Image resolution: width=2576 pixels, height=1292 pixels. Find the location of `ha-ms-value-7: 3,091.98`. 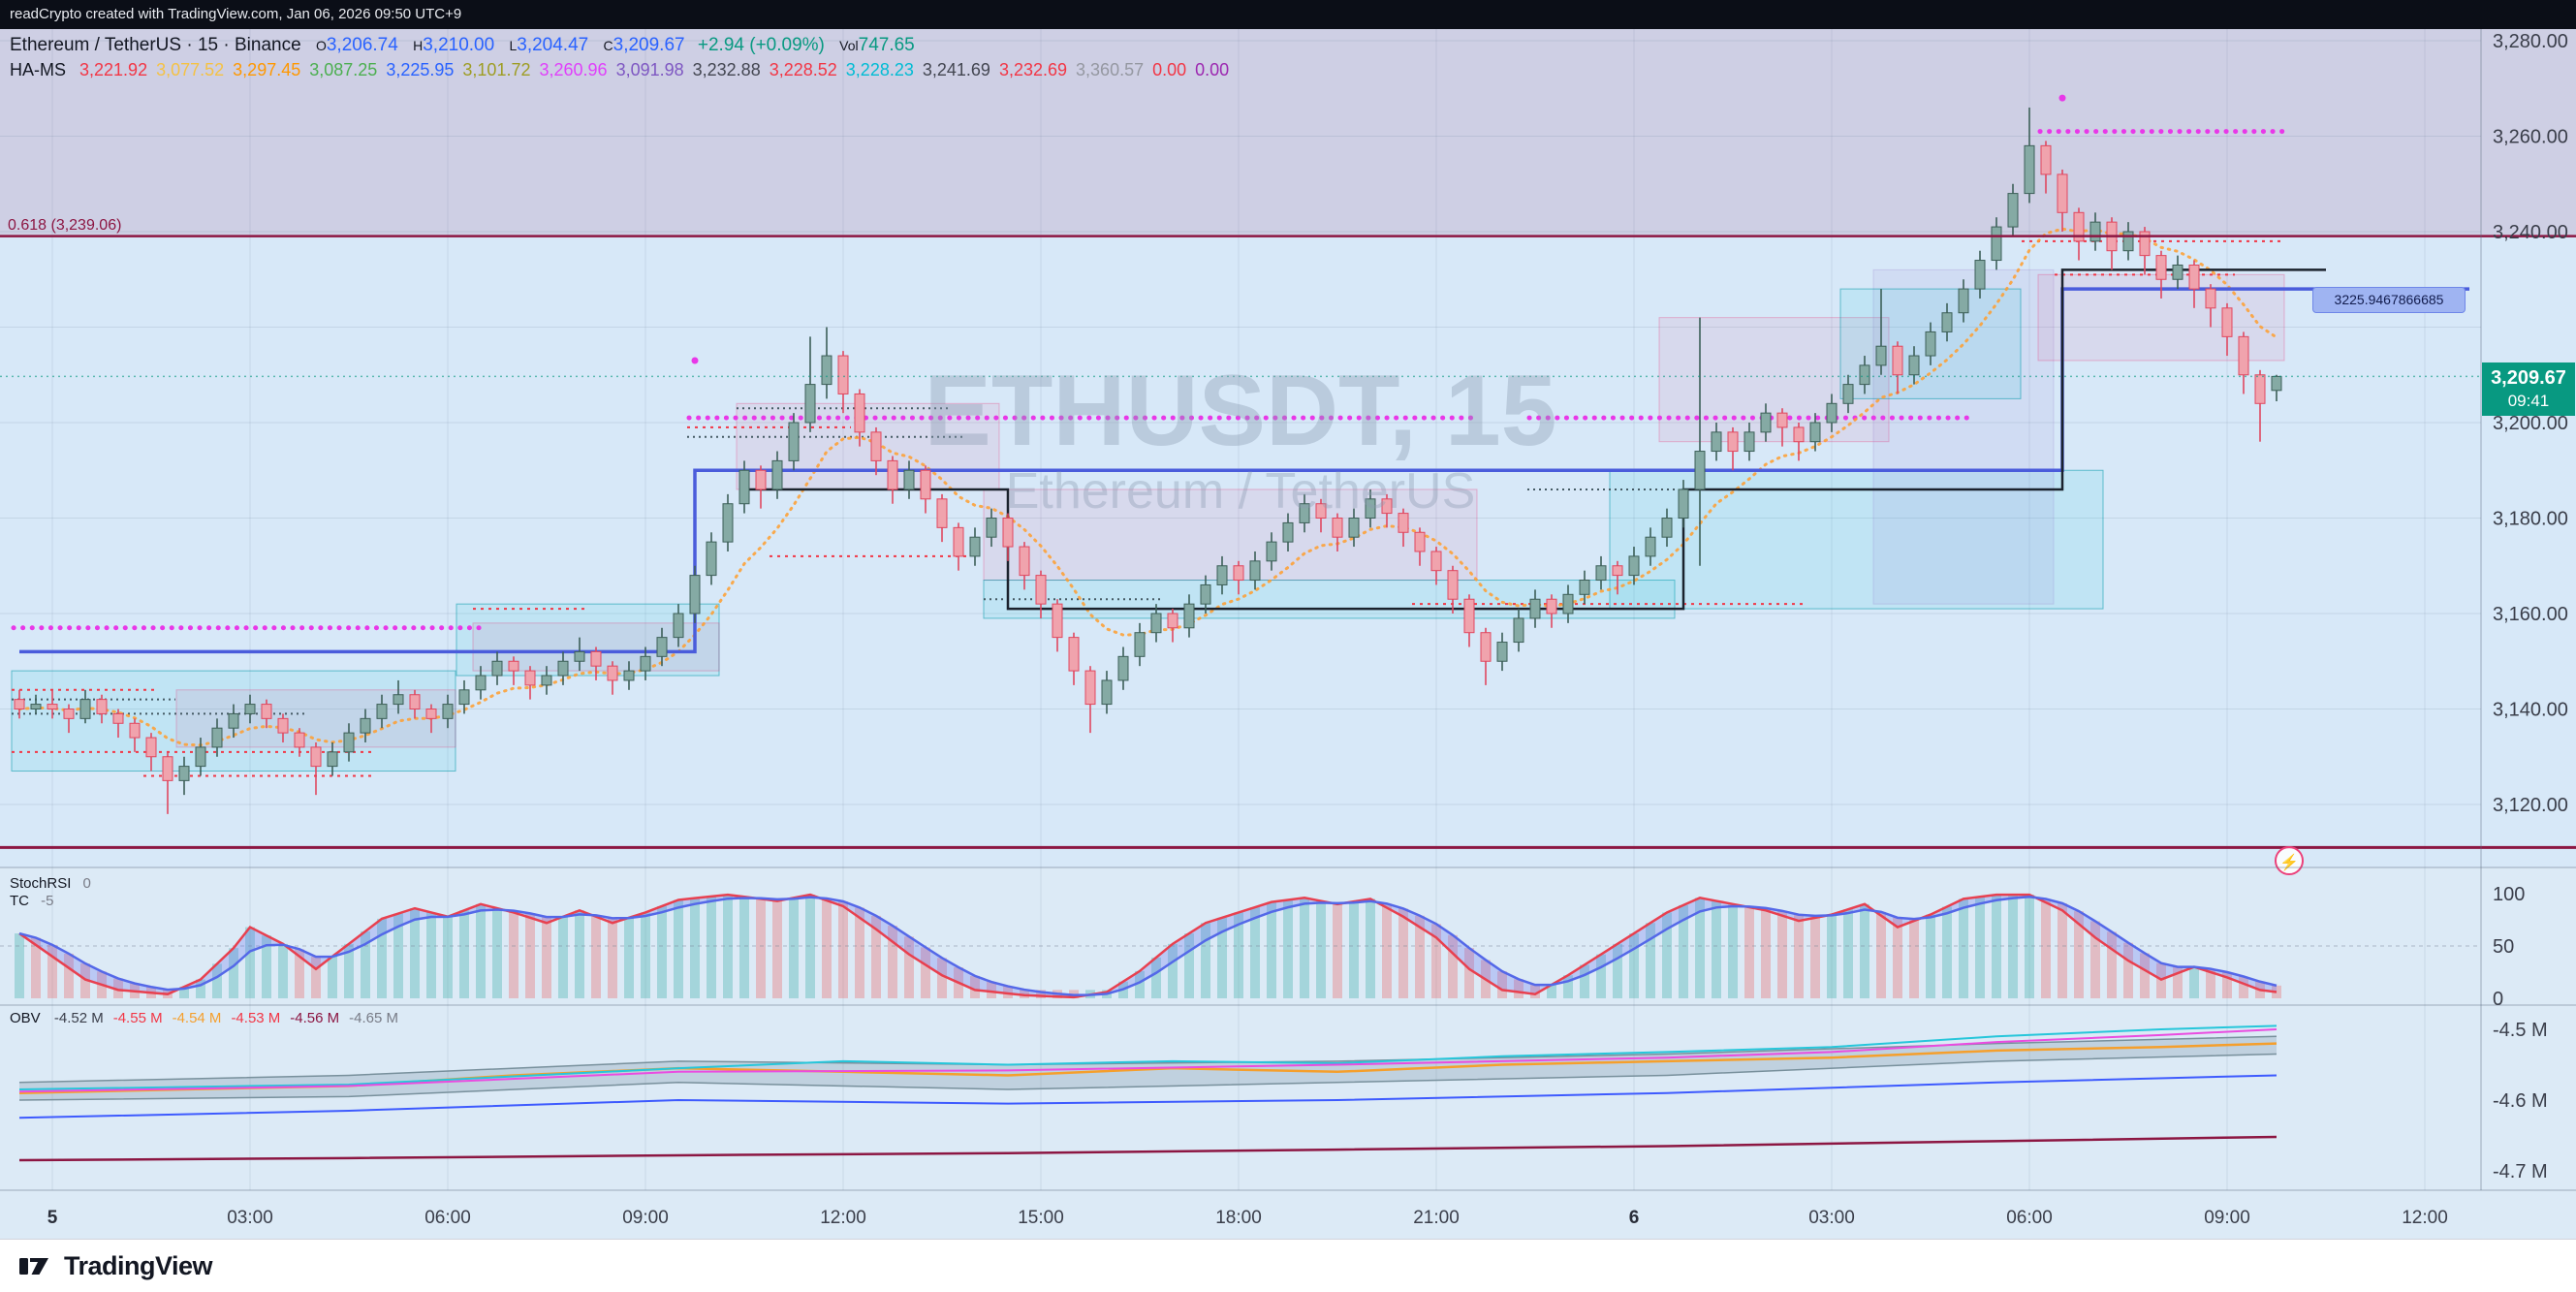

ha-ms-value-7: 3,091.98 is located at coordinates (649, 69).